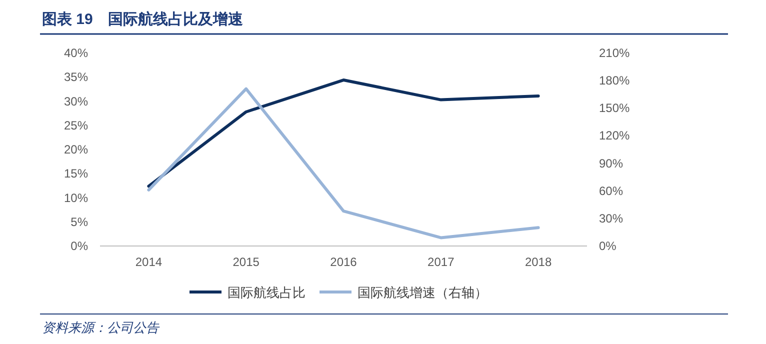  I want to click on y2-tick-label: 90%, so click(611, 163).